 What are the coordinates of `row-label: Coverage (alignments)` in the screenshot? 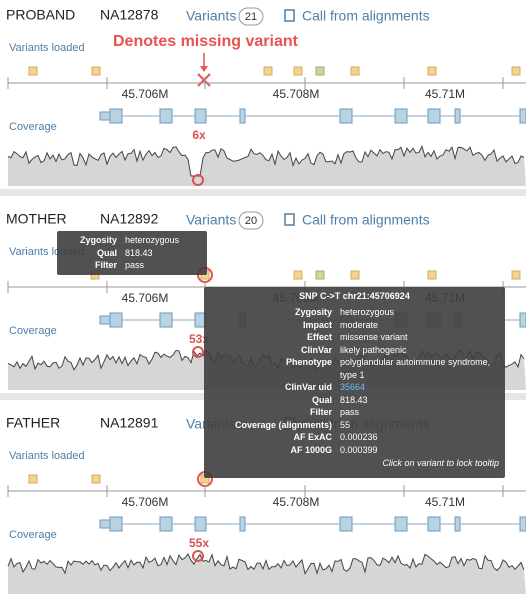 It's located at (283, 424).